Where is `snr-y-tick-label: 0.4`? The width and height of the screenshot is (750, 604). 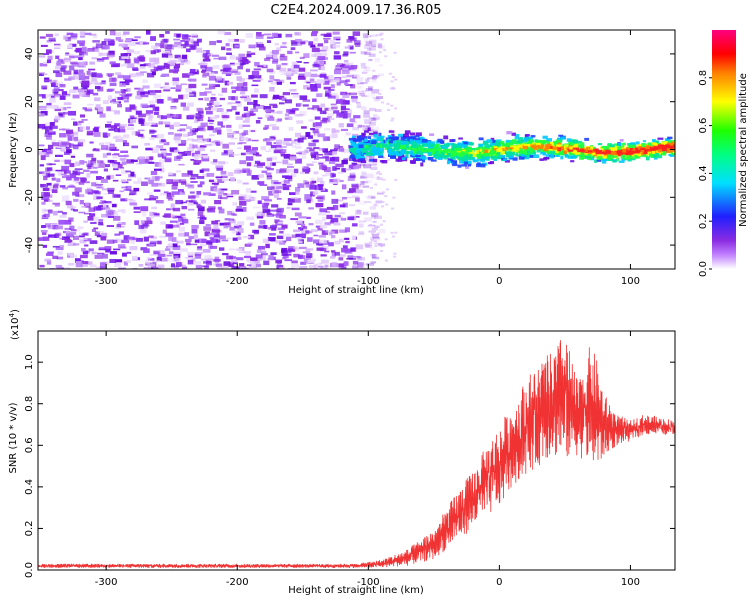
snr-y-tick-label: 0.4 is located at coordinates (29, 487).